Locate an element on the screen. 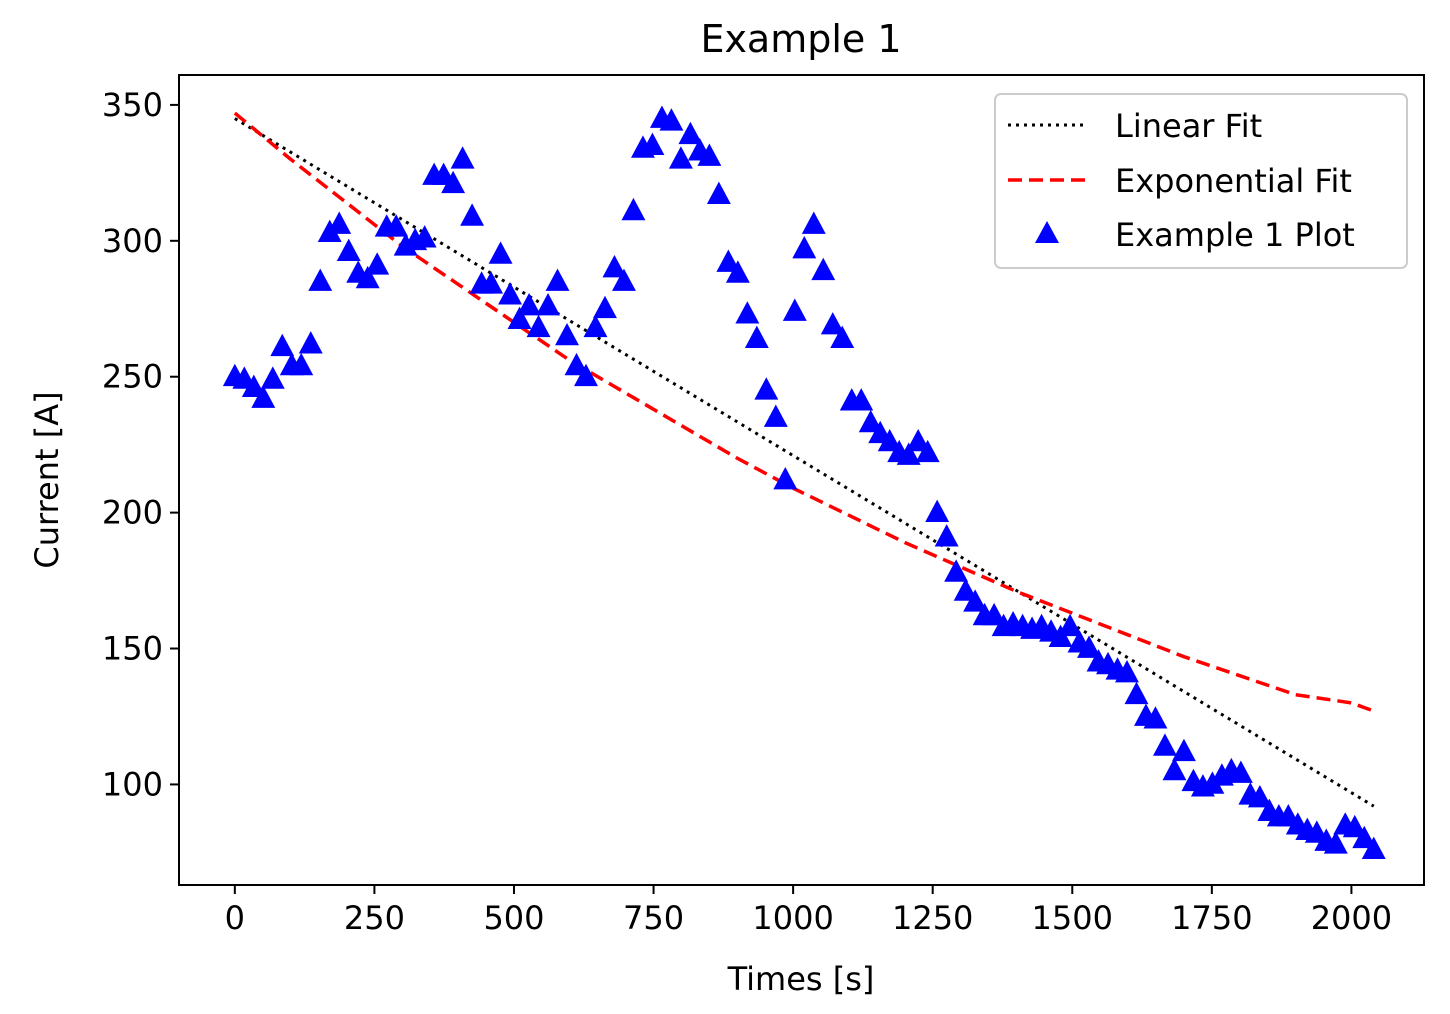 This screenshot has width=1450, height=1014. x-axis-title: Times [s] is located at coordinates (801, 979).